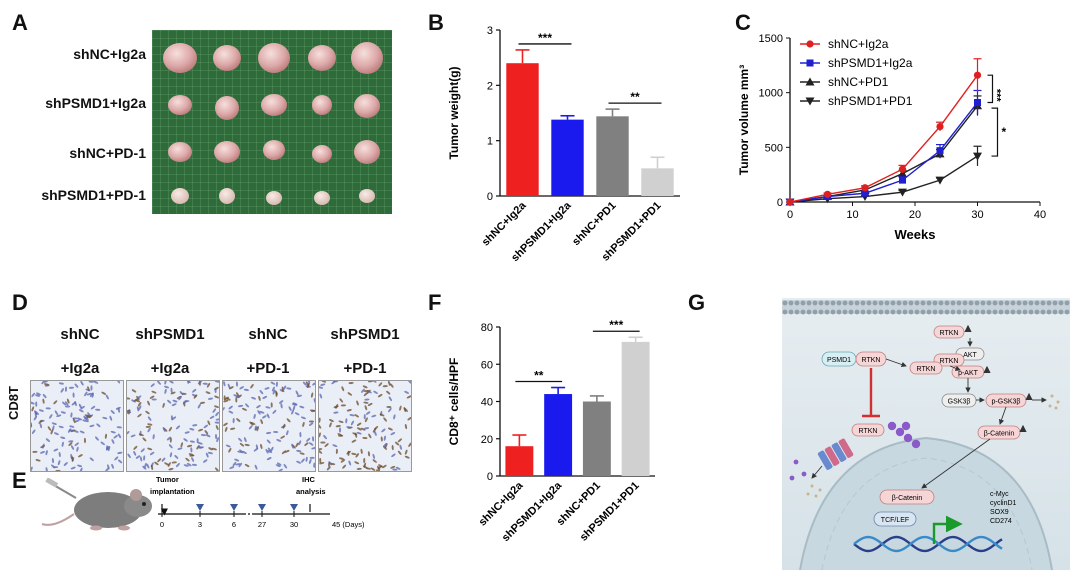 This screenshot has height=574, width=1080. I want to click on y-axis-title: CD8⁺ cells/HPF, so click(454, 402).